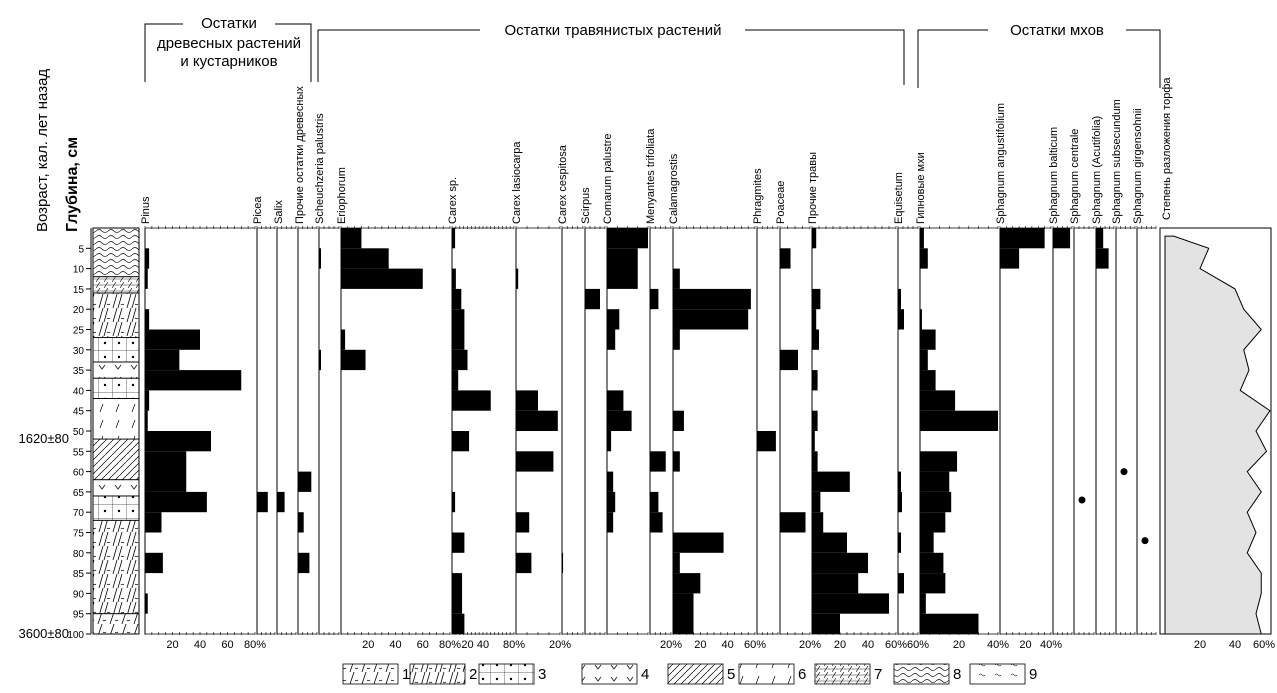 Image resolution: width=1277 pixels, height=693 pixels. I want to click on panel-sphagnum-centrale: Sphagnum centrale, so click(1082, 382).